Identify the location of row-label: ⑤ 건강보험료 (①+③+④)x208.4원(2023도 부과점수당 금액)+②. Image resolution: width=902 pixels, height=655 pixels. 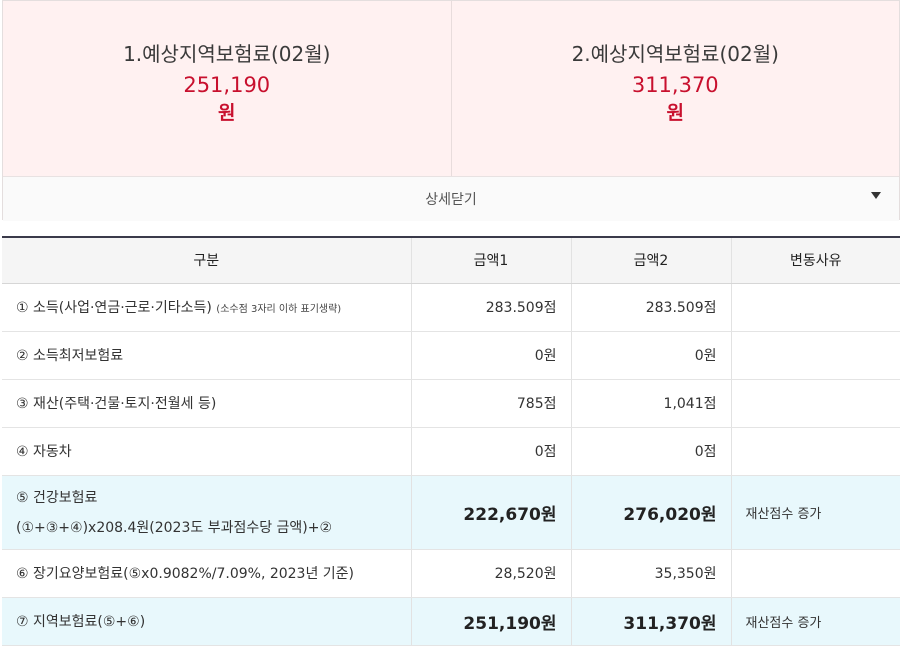
(206, 512).